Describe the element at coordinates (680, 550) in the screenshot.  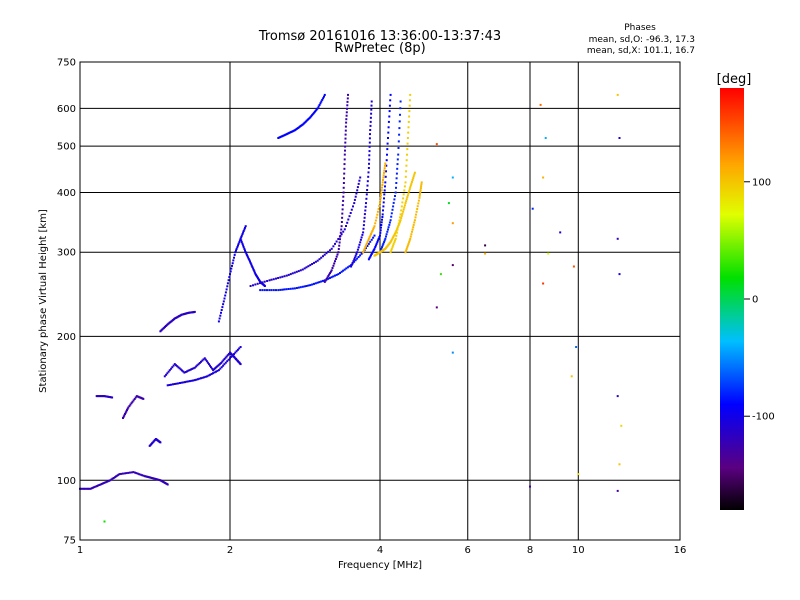
I see `x-tick-label: 16` at that location.